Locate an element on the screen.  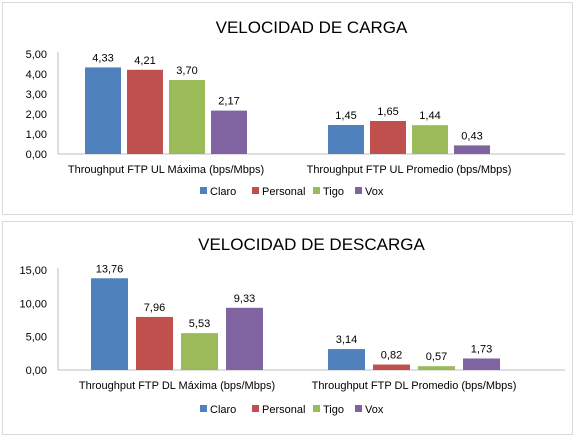
y-tick-label: 10,00 is located at coordinates (33, 304).